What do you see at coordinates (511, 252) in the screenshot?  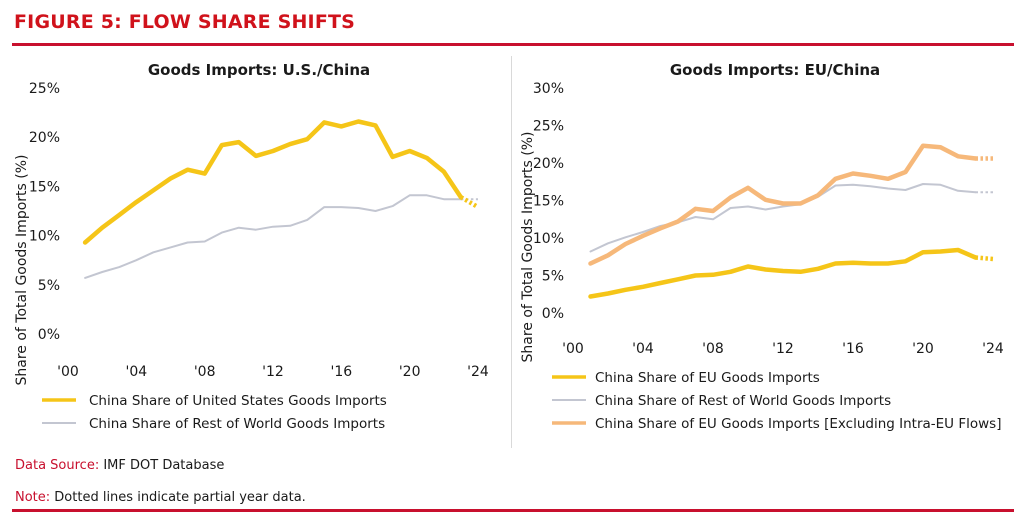 I see `panel-divider` at bounding box center [511, 252].